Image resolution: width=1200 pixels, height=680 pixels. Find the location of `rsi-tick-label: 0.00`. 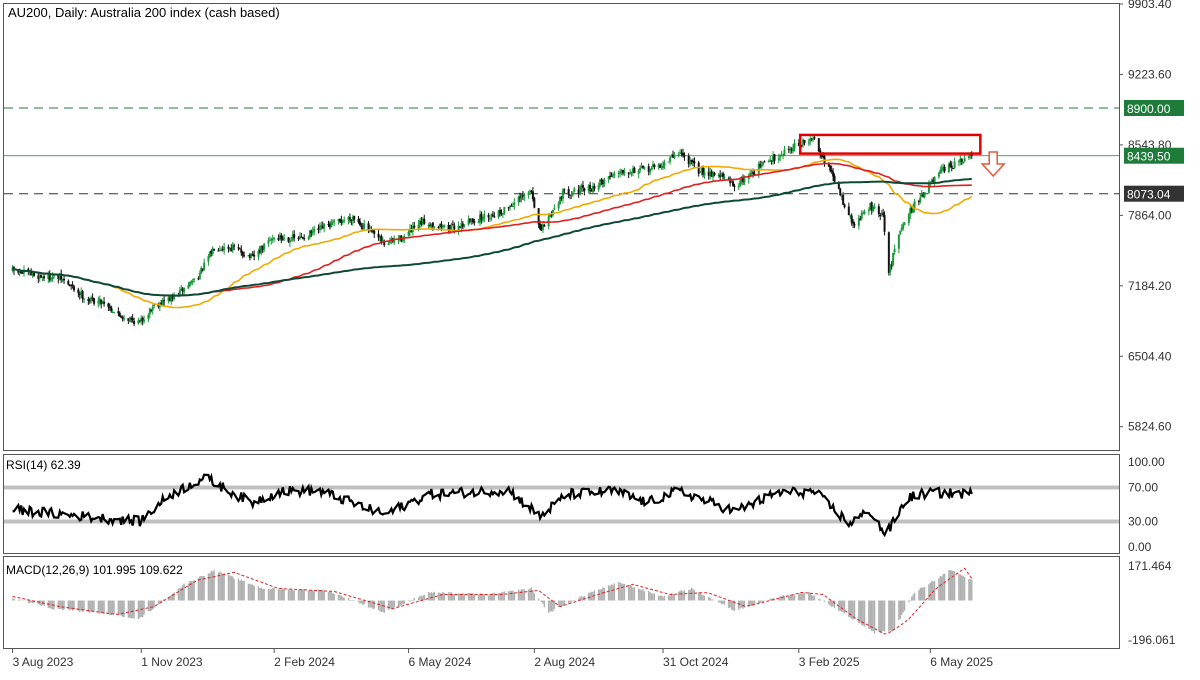

rsi-tick-label: 0.00 is located at coordinates (1140, 547).